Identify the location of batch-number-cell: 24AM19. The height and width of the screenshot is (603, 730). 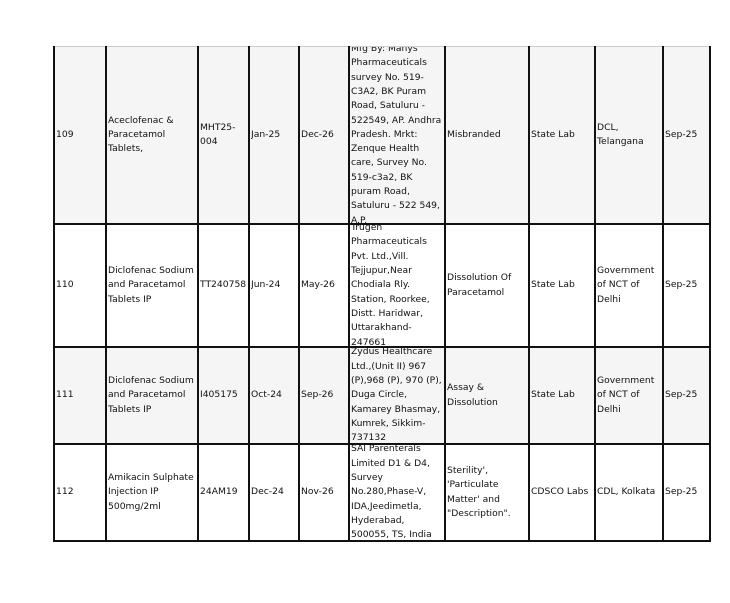
(223, 492).